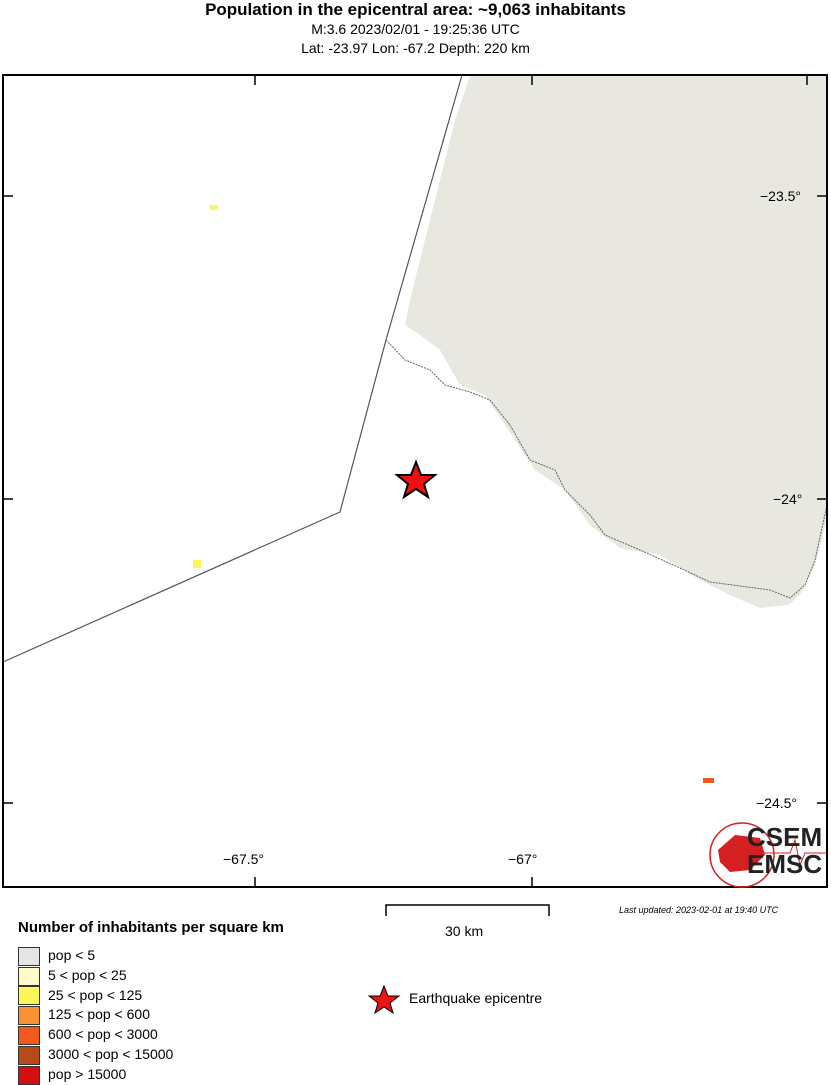  What do you see at coordinates (244, 859) in the screenshot?
I see `lon-tick-label: −67.5°` at bounding box center [244, 859].